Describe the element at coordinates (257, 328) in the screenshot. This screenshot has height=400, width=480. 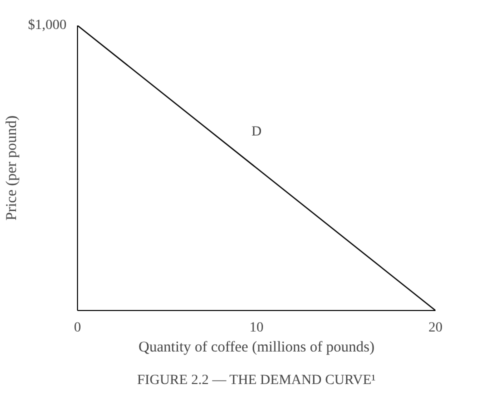
I see `x-tick-label: 10` at that location.